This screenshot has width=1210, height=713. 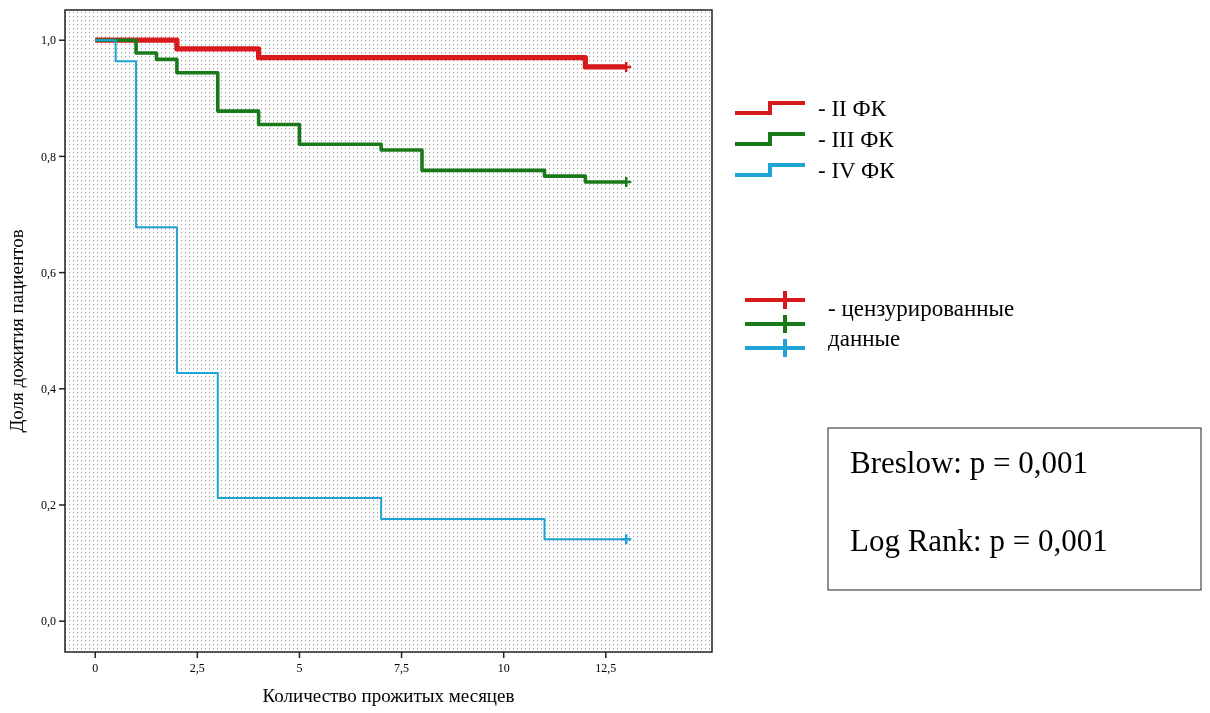 What do you see at coordinates (921, 323) in the screenshot?
I see `text: - цензурированные данные` at bounding box center [921, 323].